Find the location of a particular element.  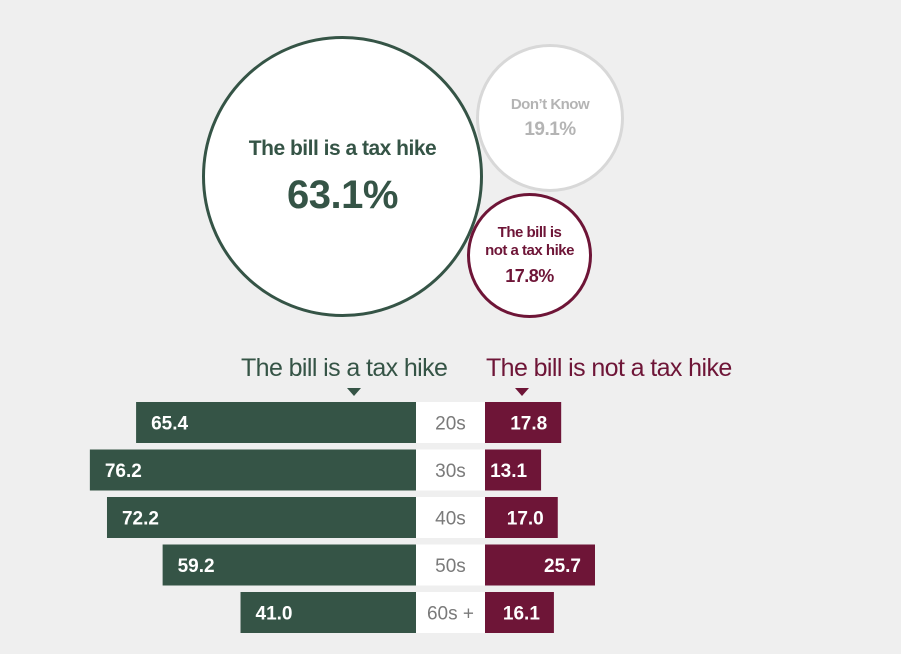

legend-tax-hike: The bill is a tax hike is located at coordinates (344, 368).